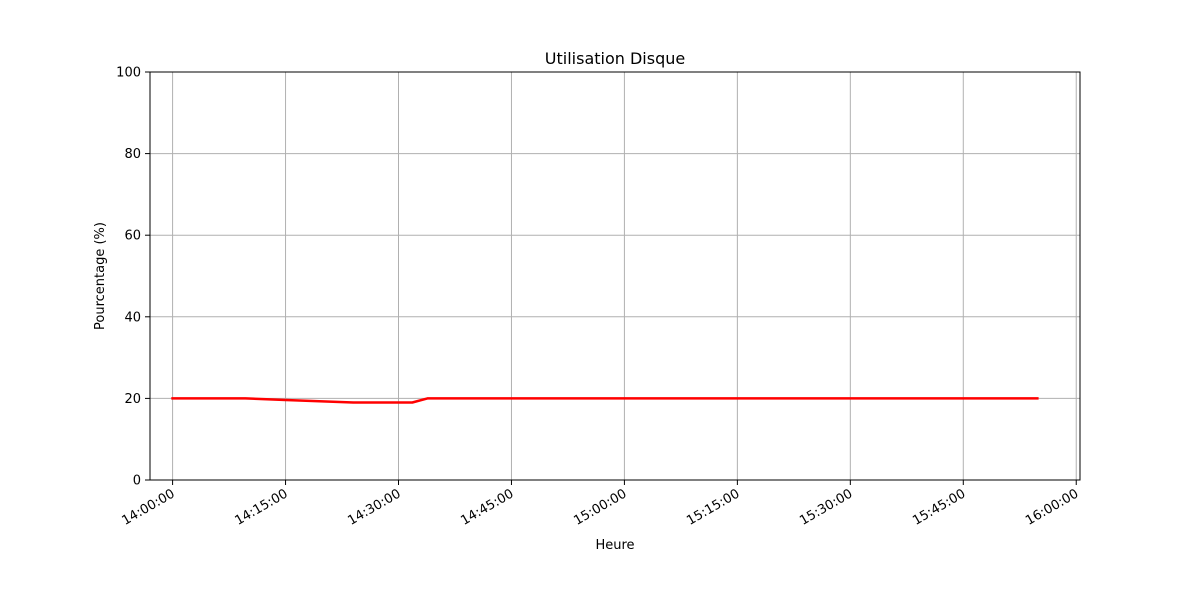 This screenshot has height=604, width=1200. I want to click on series-layer, so click(605, 400).